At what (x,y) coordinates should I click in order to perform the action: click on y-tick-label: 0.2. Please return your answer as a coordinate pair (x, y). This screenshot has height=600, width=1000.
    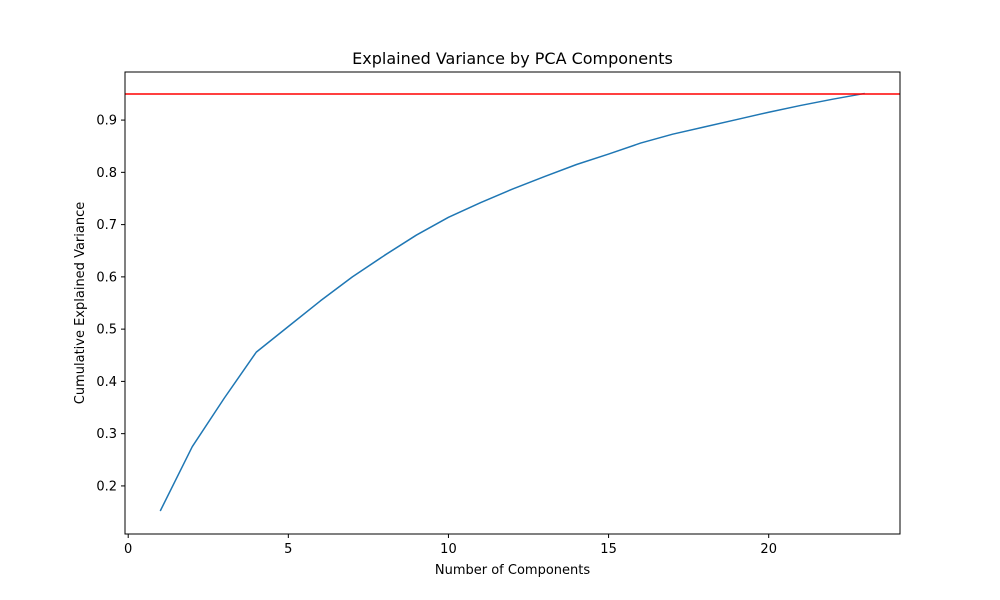
    Looking at the image, I should click on (106, 486).